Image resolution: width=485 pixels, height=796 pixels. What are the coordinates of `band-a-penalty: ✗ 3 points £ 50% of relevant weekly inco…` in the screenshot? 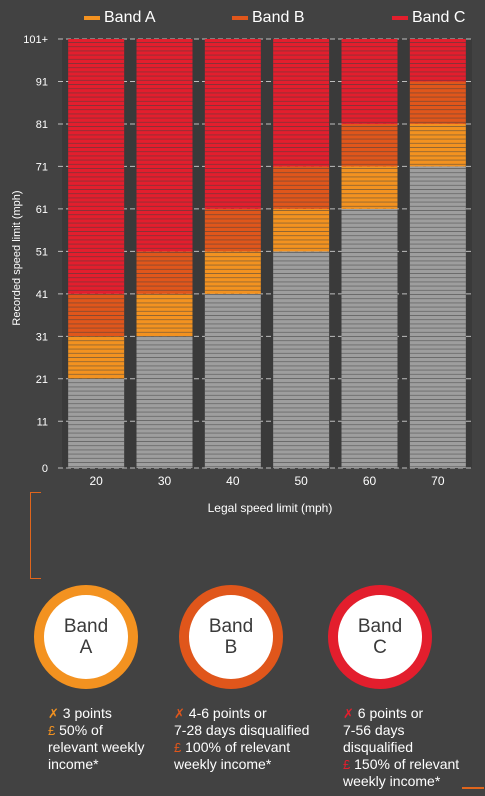 It's located at (96, 738).